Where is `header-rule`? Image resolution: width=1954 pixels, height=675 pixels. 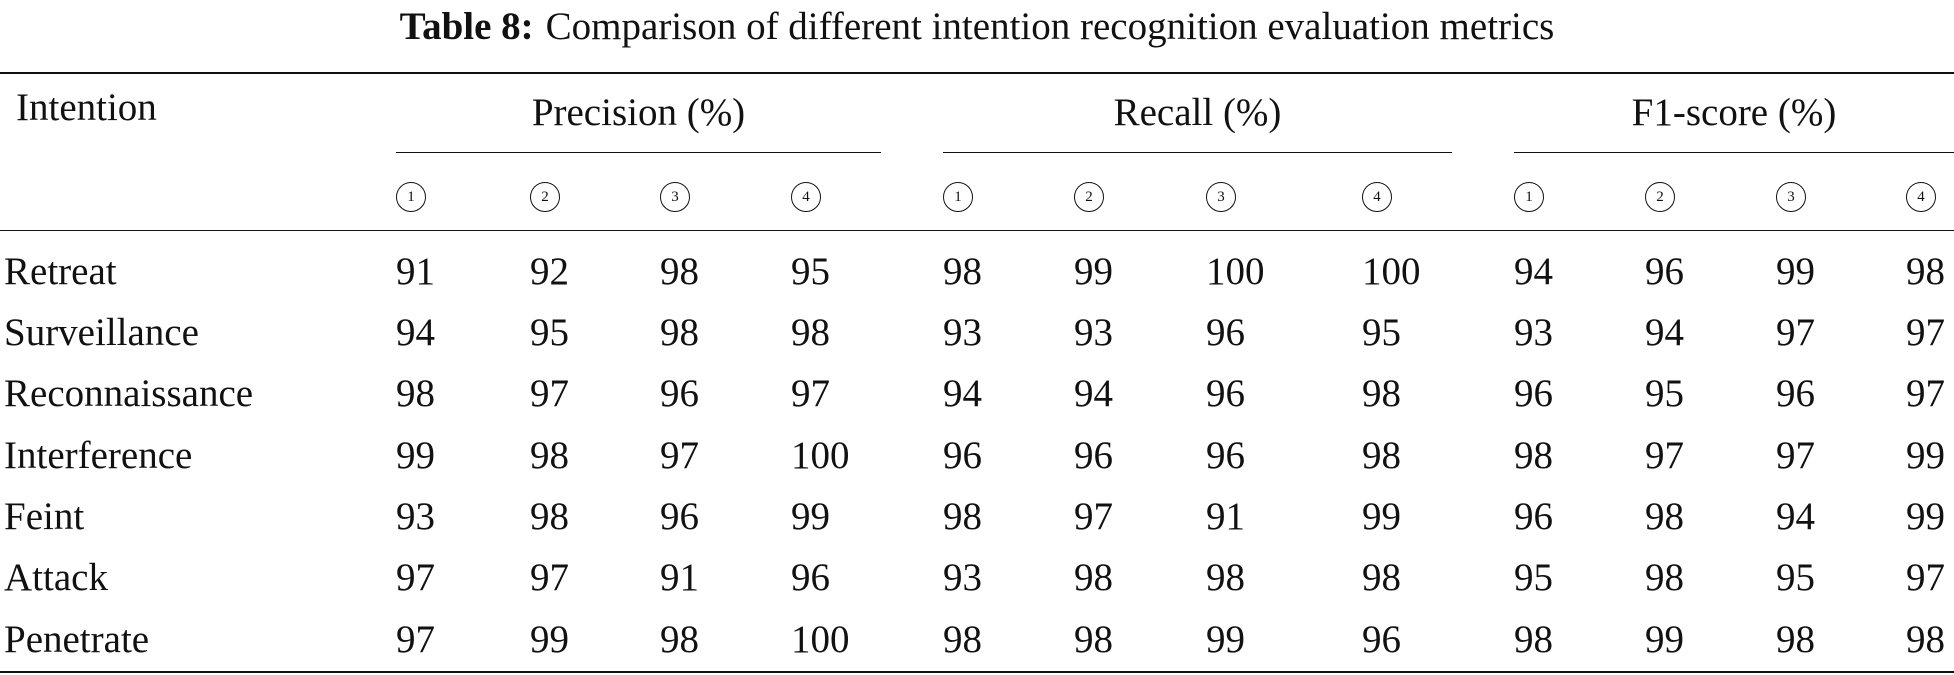
header-rule is located at coordinates (977, 230).